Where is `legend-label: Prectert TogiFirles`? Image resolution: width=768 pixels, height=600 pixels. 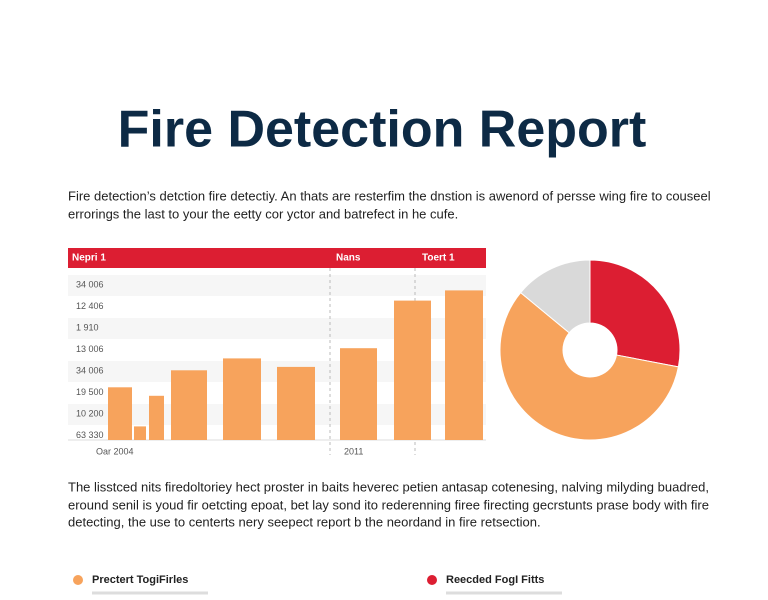 legend-label: Prectert TogiFirles is located at coordinates (140, 580).